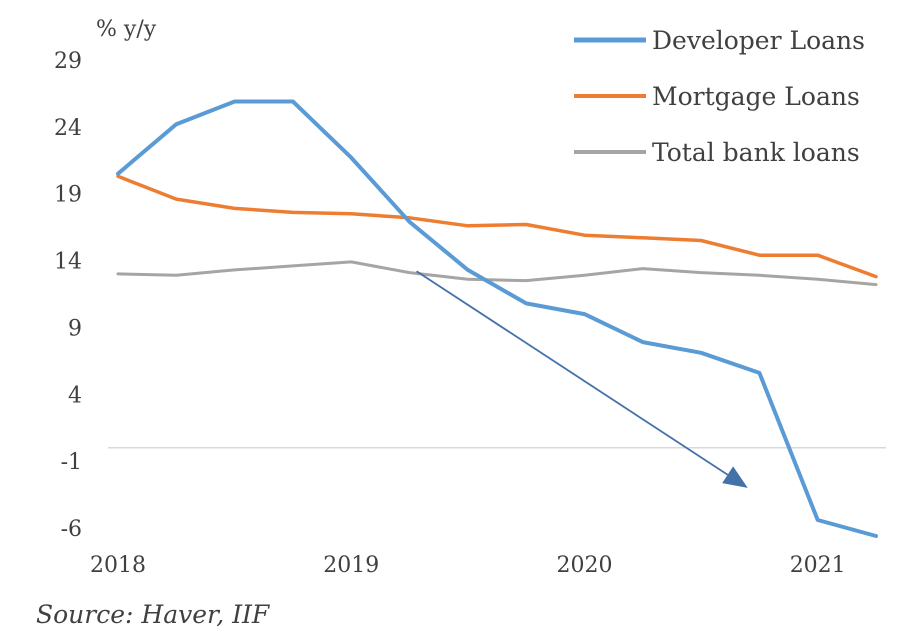  I want to click on legend-label: Total bank loans, so click(756, 152).